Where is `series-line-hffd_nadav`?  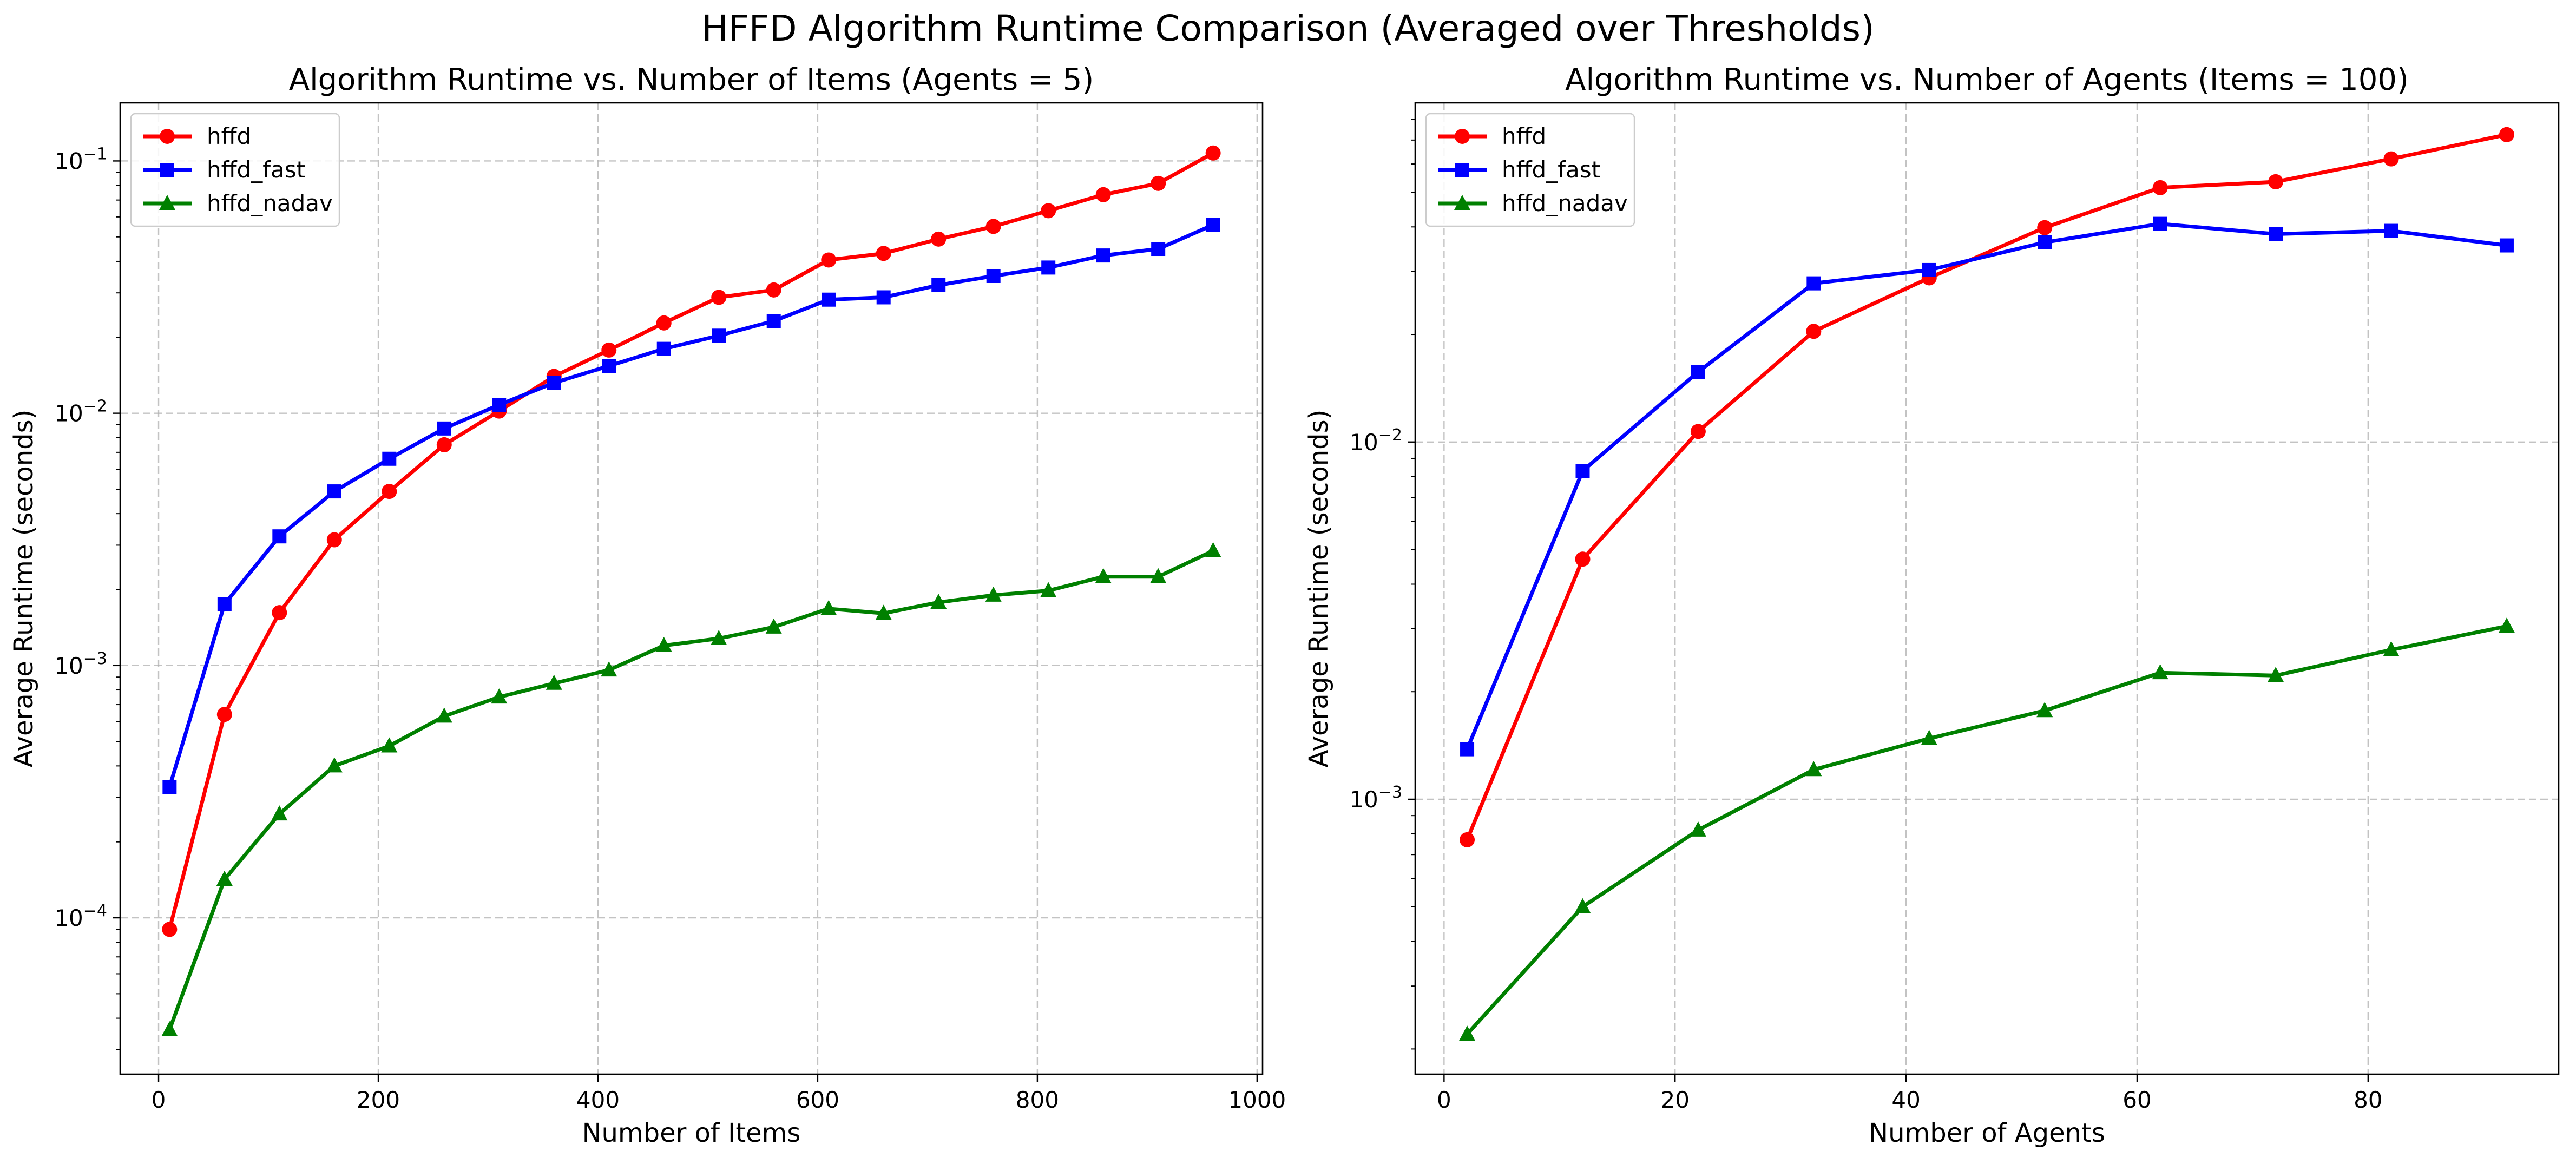
series-line-hffd_nadav is located at coordinates (1986, 830).